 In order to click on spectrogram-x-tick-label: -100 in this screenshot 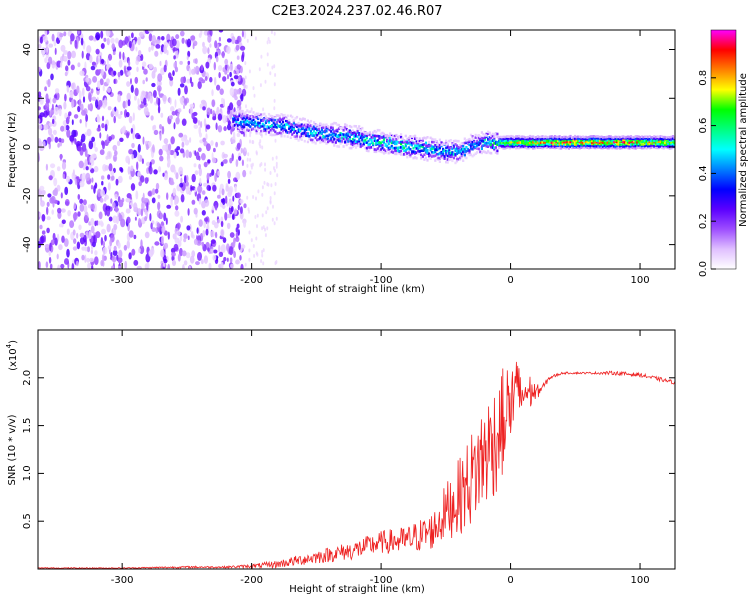, I will do `click(381, 280)`.